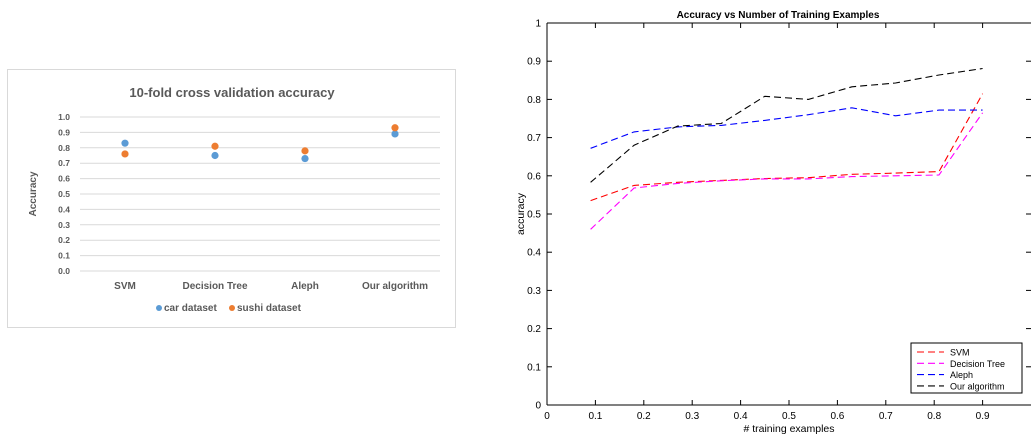  What do you see at coordinates (741, 416) in the screenshot?
I see `x-tick-label: 0.4` at bounding box center [741, 416].